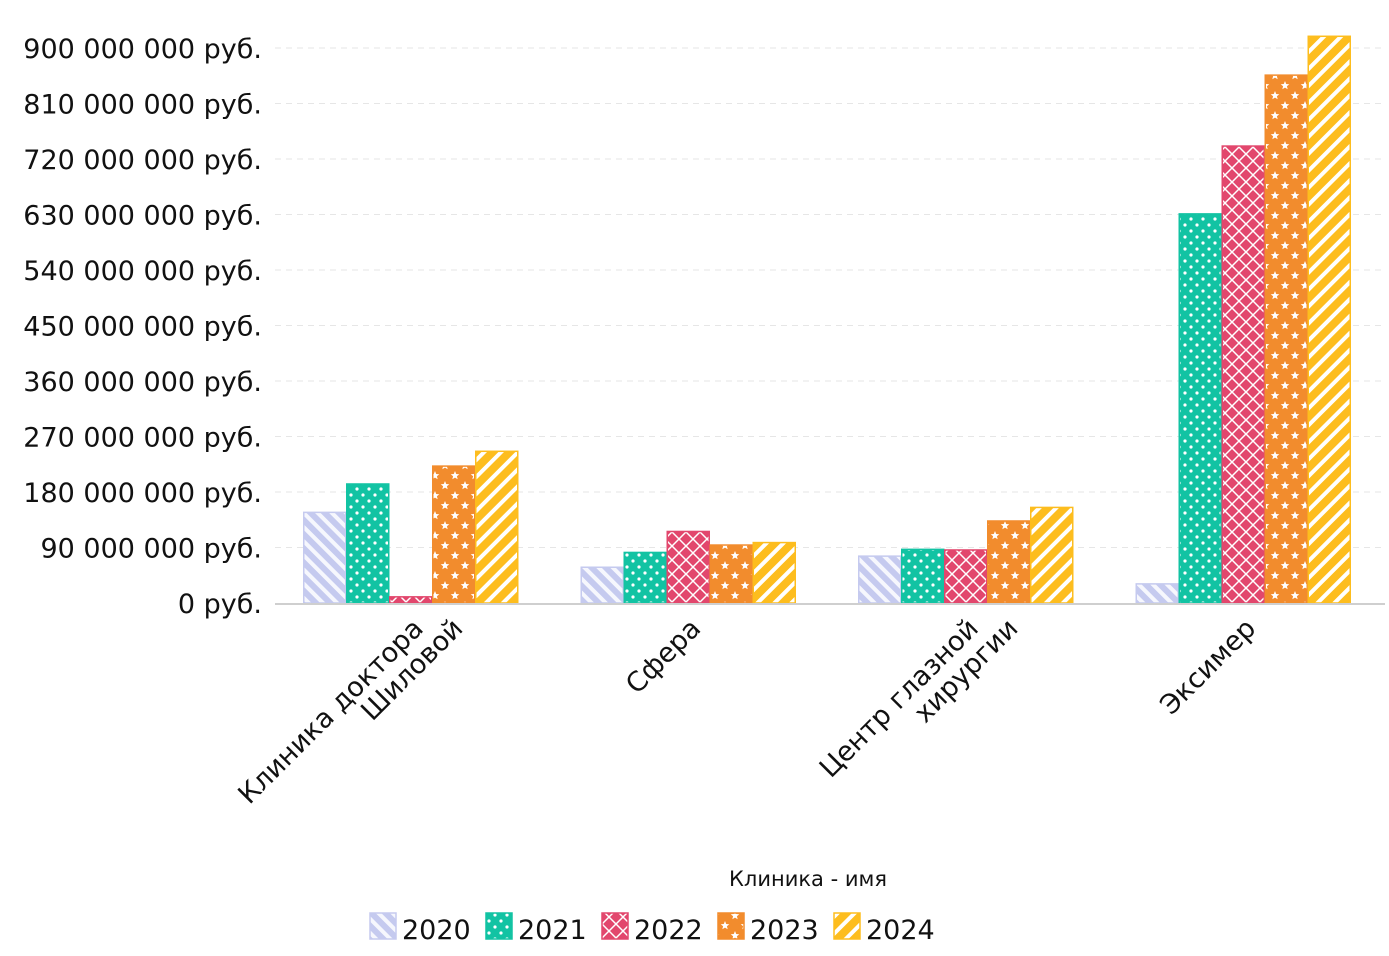 This screenshot has height=956, width=1389. What do you see at coordinates (142, 493) in the screenshot?
I see `y-tick-label: 180 000 000 руб.` at bounding box center [142, 493].